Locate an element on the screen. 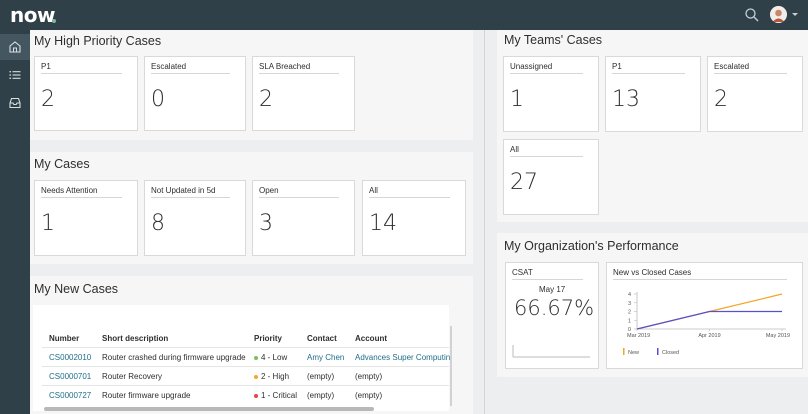  panel-title: My Teams' Cases is located at coordinates (553, 40).